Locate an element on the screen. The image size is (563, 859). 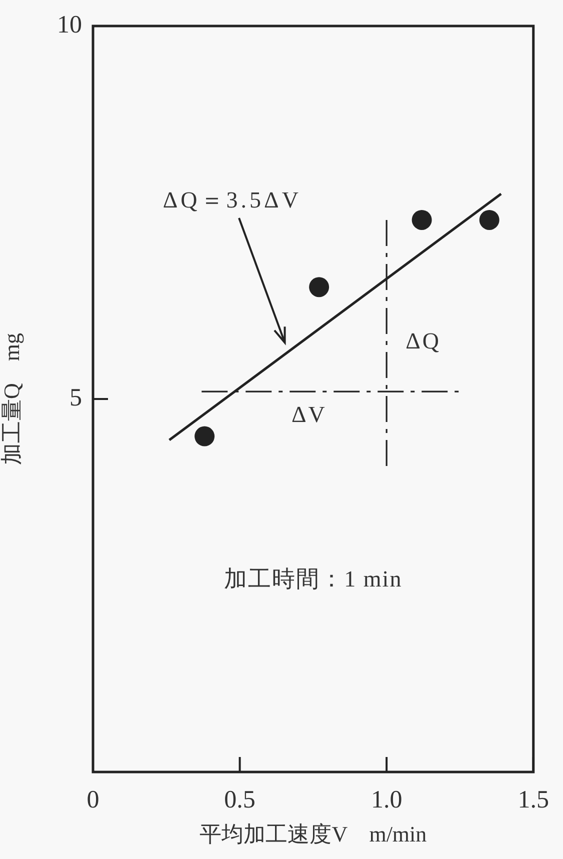
y-tick-label: 5 is located at coordinates (76, 398).